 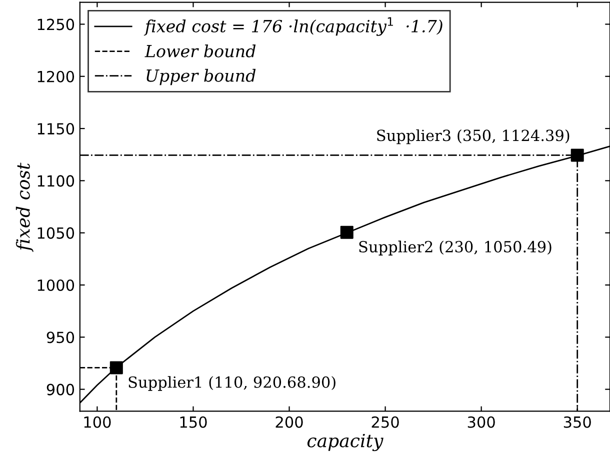 What do you see at coordinates (56, 285) in the screenshot?
I see `y-tick-label: 1000` at bounding box center [56, 285].